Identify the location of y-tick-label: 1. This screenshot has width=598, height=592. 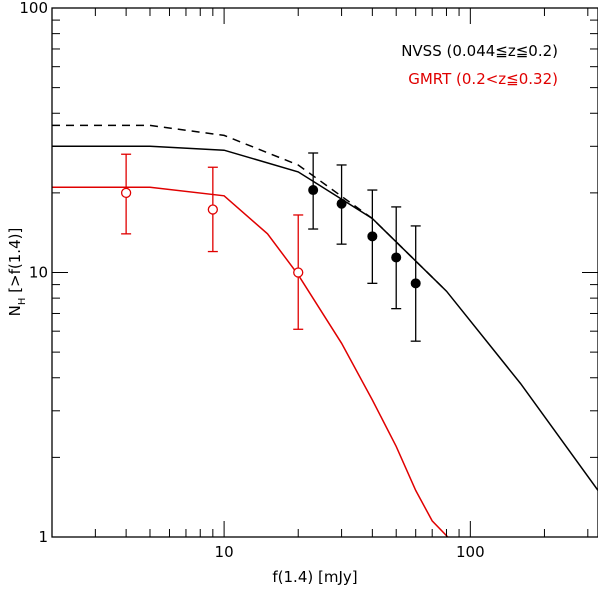
(43, 537).